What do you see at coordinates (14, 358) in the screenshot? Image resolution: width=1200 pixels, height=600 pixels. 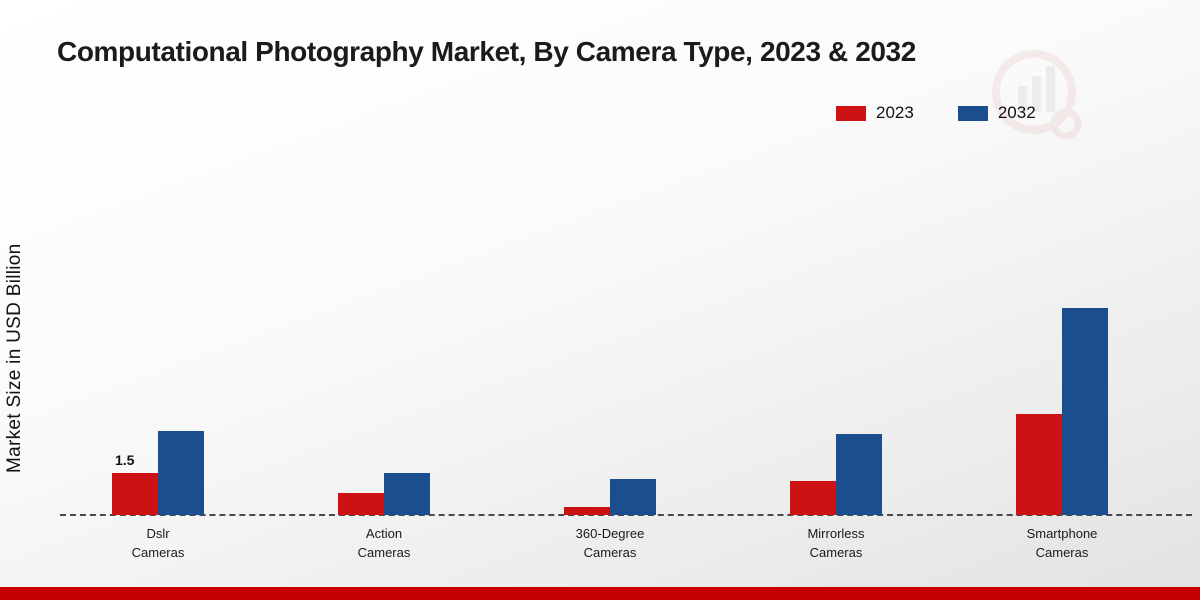 I see `y-axis-label: Market Size in USD Billion` at bounding box center [14, 358].